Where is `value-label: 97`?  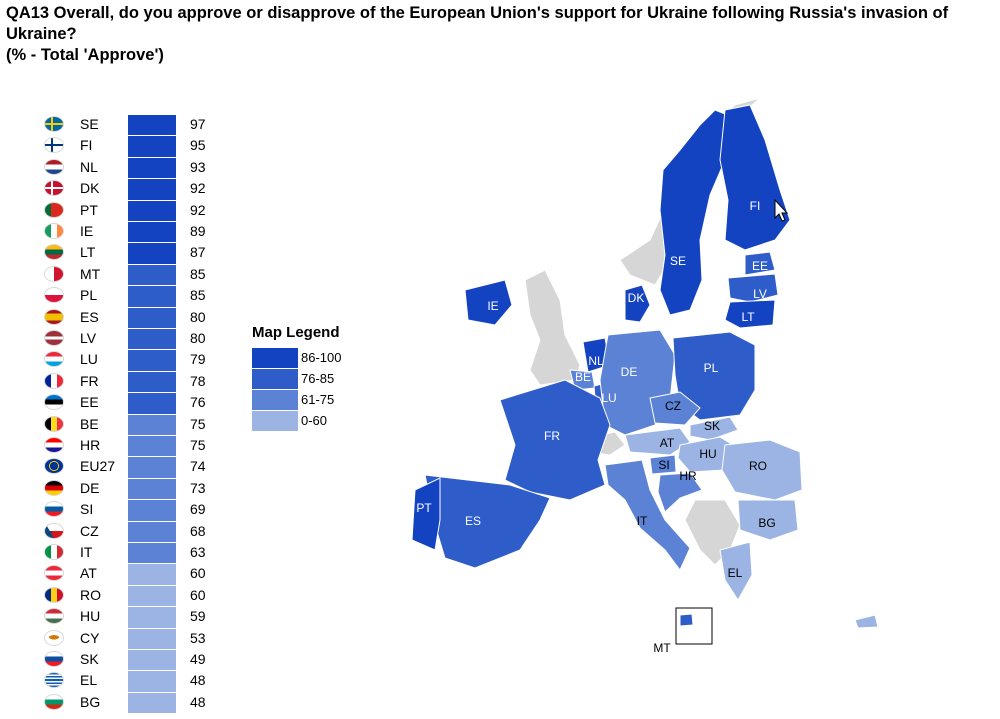
value-label: 97 is located at coordinates (198, 124).